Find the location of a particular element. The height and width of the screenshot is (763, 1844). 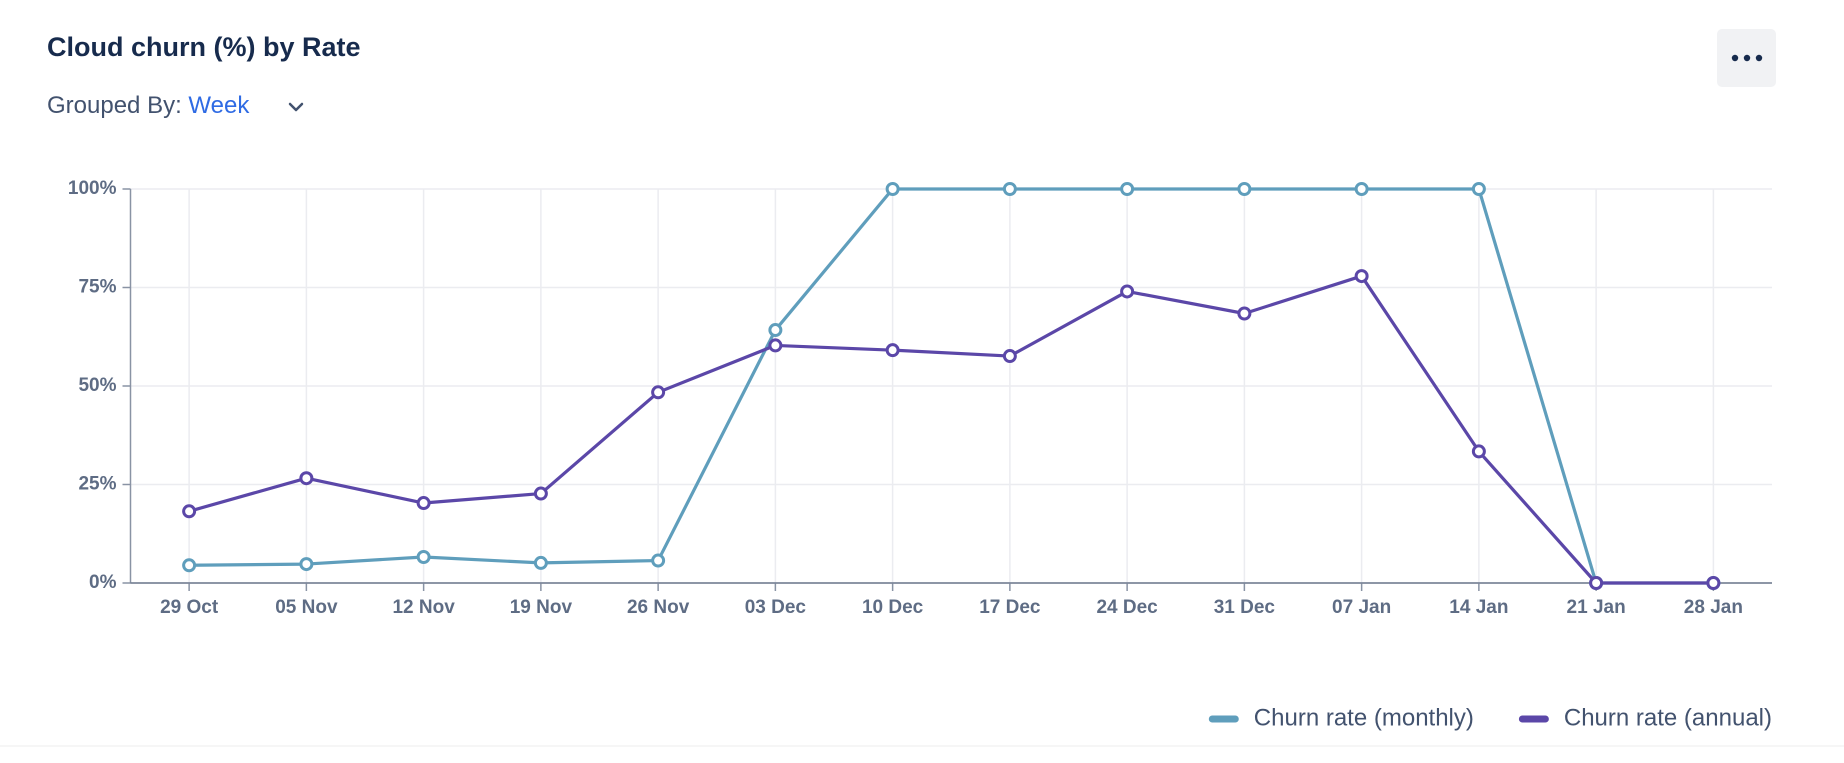

x-tick-label: 14 Jan is located at coordinates (1478, 607).